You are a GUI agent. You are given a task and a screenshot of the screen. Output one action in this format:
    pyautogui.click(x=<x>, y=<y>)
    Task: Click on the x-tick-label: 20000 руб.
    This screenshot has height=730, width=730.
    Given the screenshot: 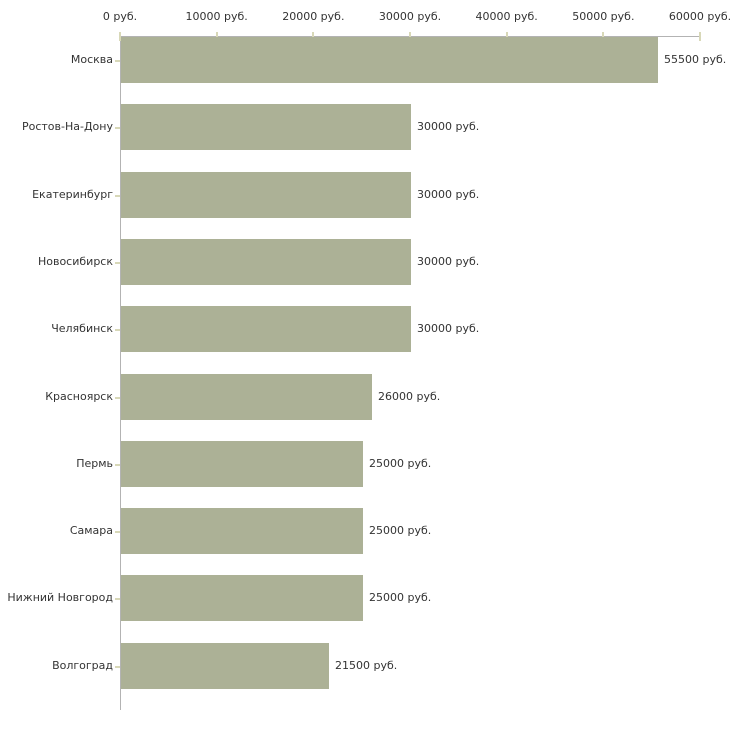 What is the action you would take?
    pyautogui.click(x=313, y=16)
    